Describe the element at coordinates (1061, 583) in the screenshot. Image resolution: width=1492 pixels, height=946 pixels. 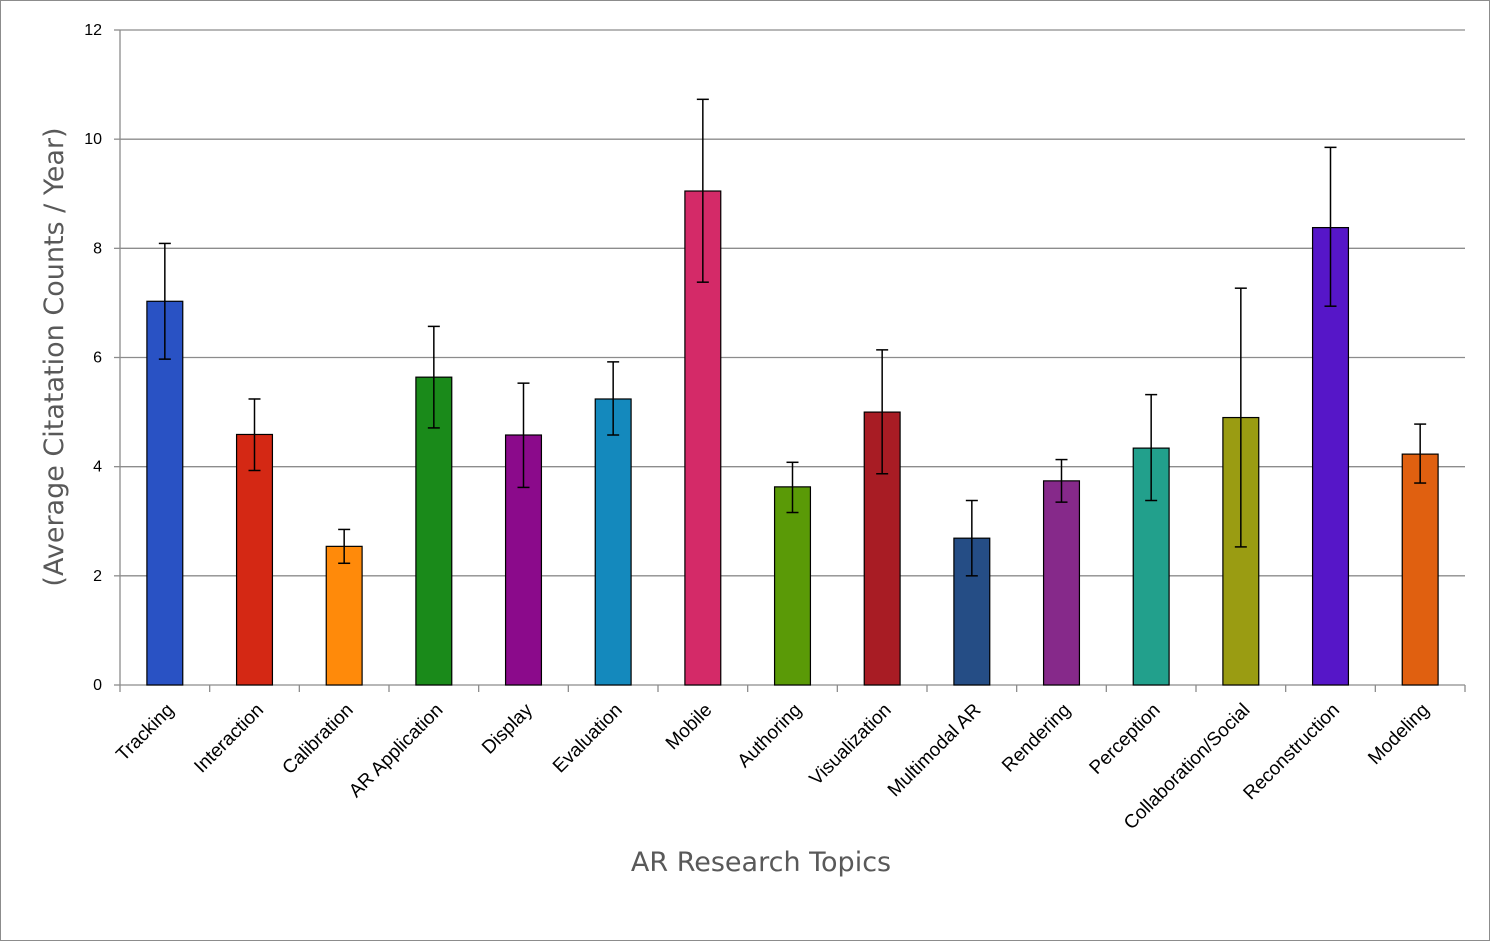
I see `bar-rendering` at that location.